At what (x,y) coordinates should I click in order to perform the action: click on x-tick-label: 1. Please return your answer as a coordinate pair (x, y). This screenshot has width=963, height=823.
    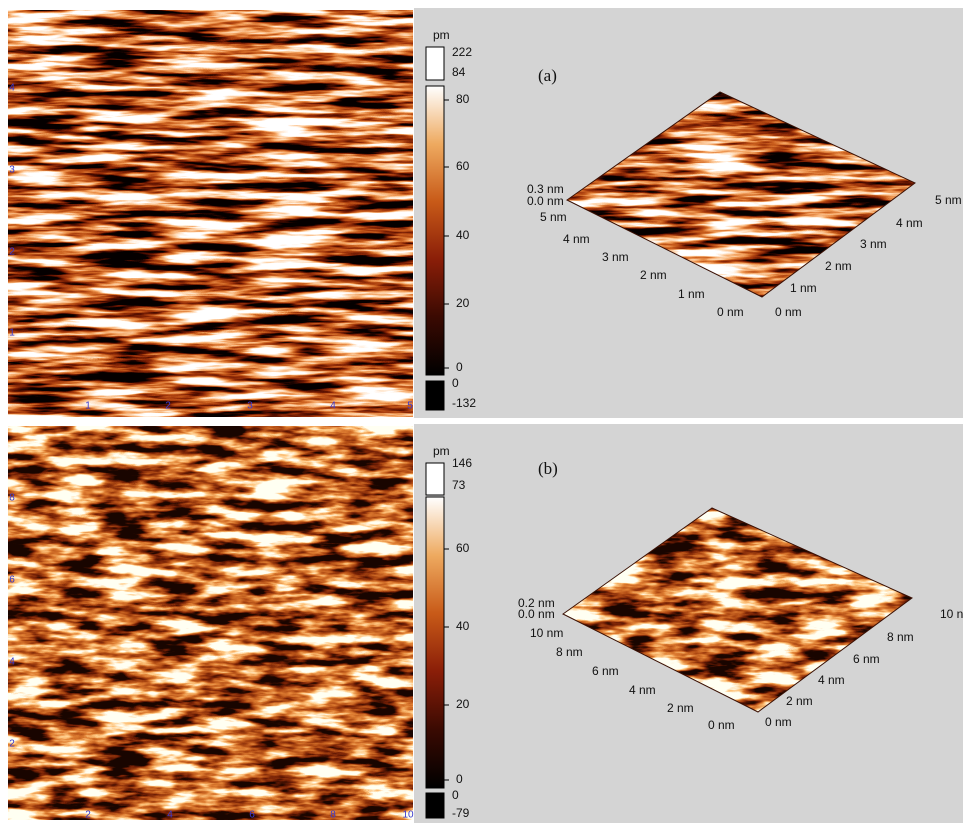
    Looking at the image, I should click on (88, 406).